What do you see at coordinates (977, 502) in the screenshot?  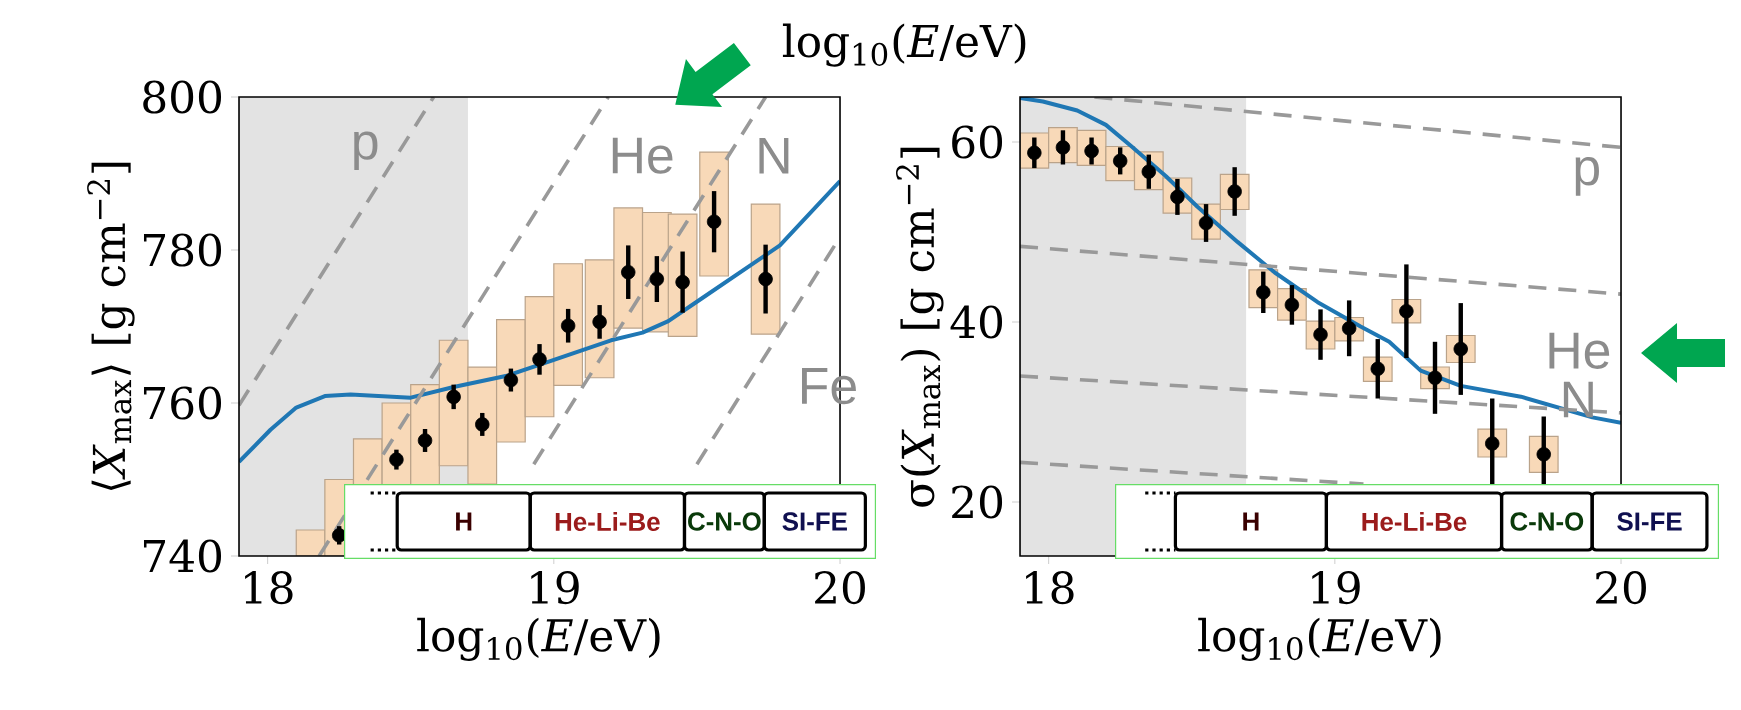 I see `y-tick-label: 20` at bounding box center [977, 502].